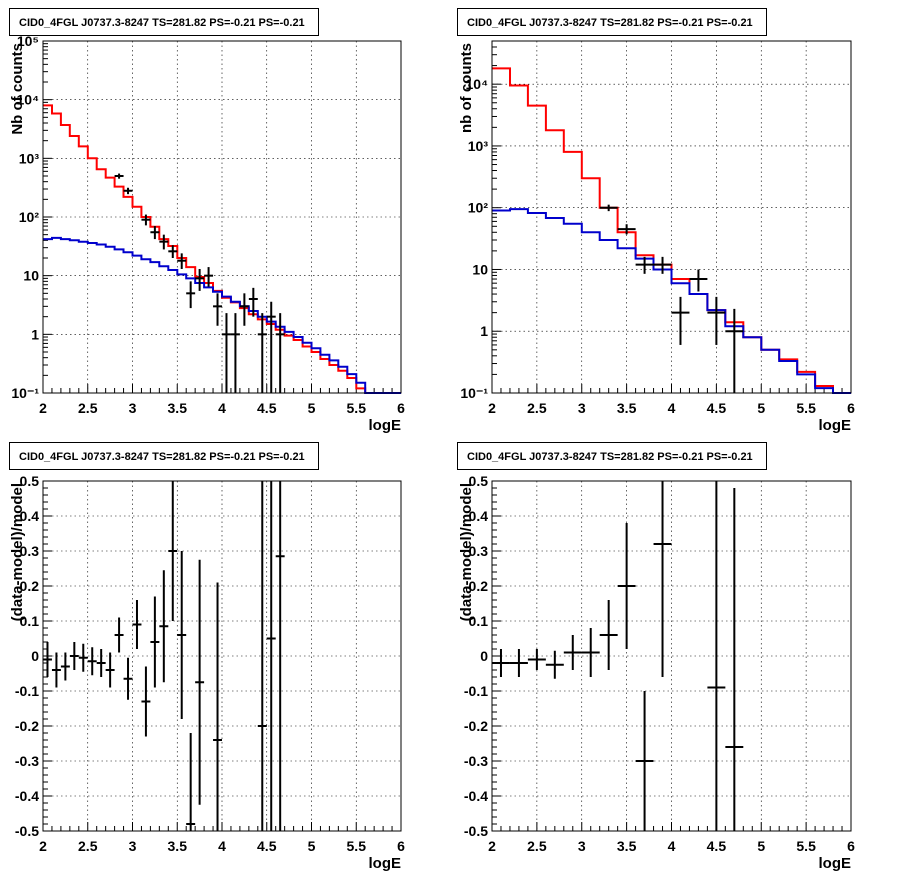 This screenshot has height=875, width=898. Describe the element at coordinates (17, 89) in the screenshot. I see `y-axis-title: Nb of counts` at that location.